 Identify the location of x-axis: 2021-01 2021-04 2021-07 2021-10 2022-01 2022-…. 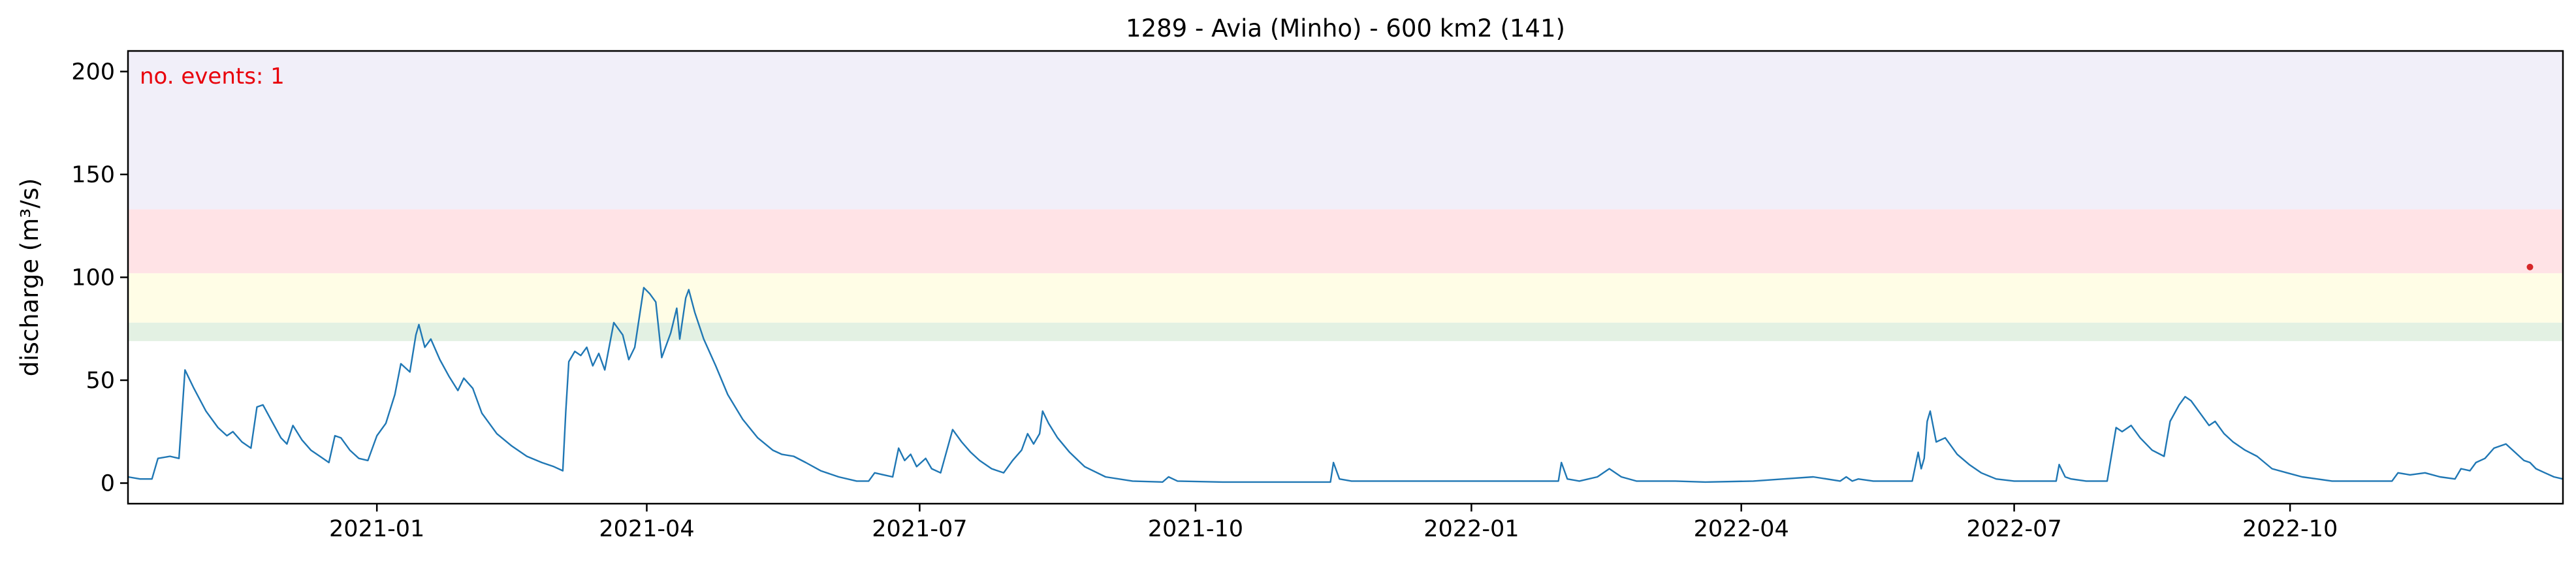
(1334, 523).